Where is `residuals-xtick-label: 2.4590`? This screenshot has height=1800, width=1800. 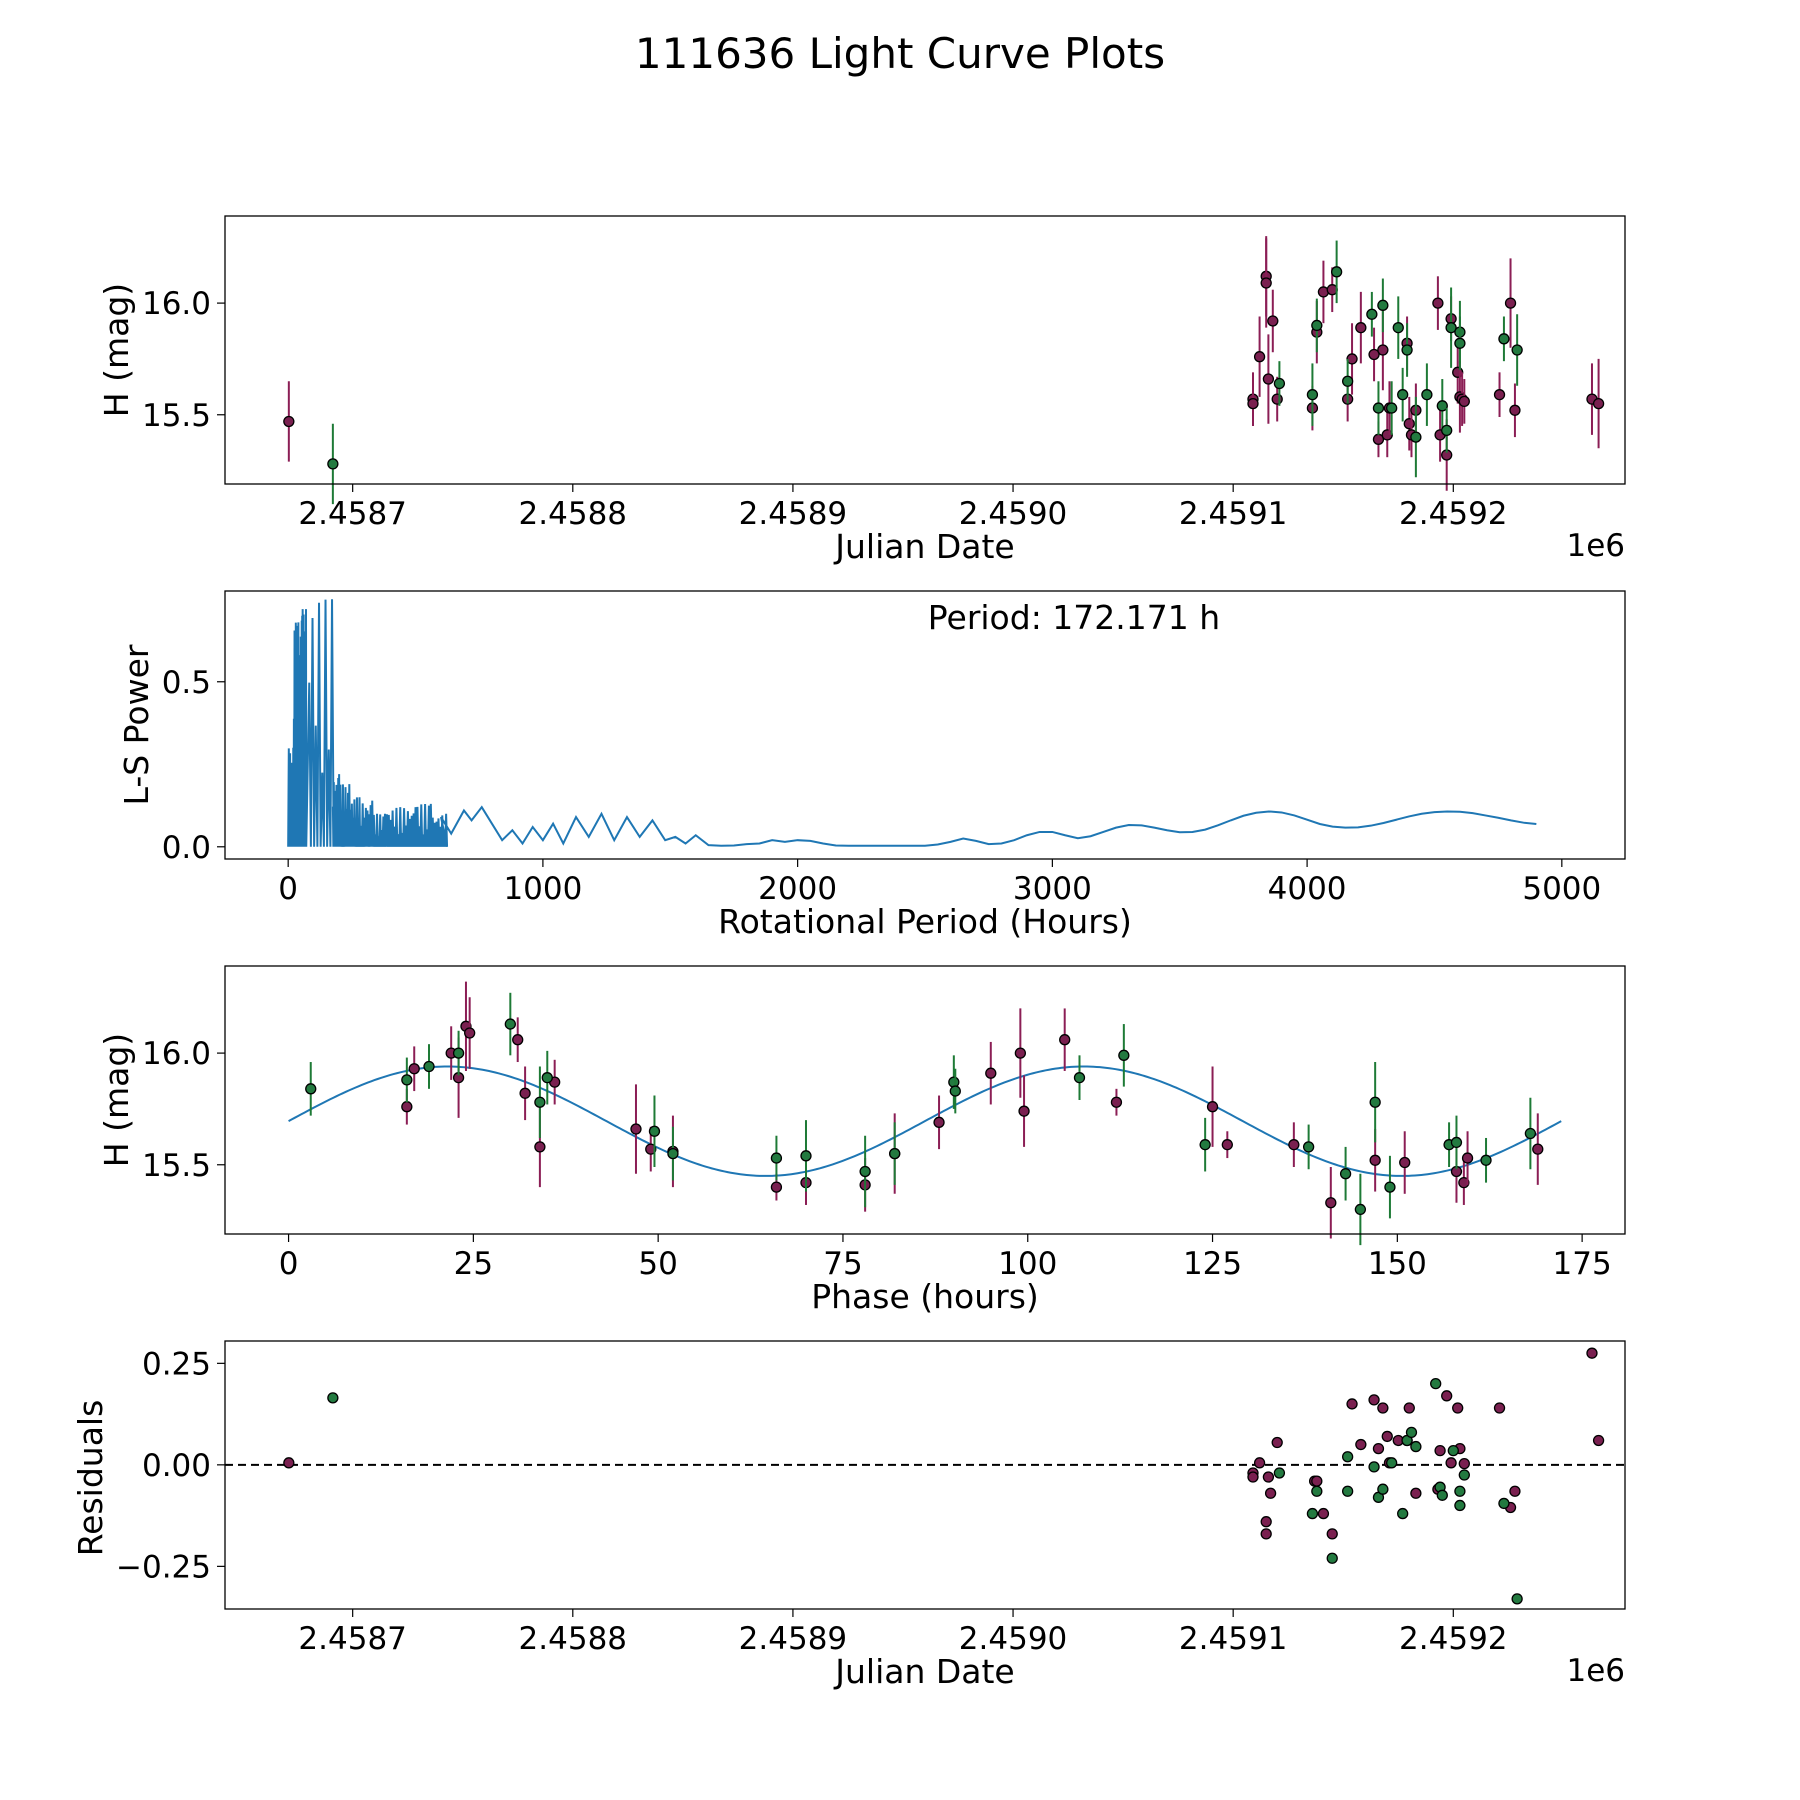 residuals-xtick-label: 2.4590 is located at coordinates (1013, 1639).